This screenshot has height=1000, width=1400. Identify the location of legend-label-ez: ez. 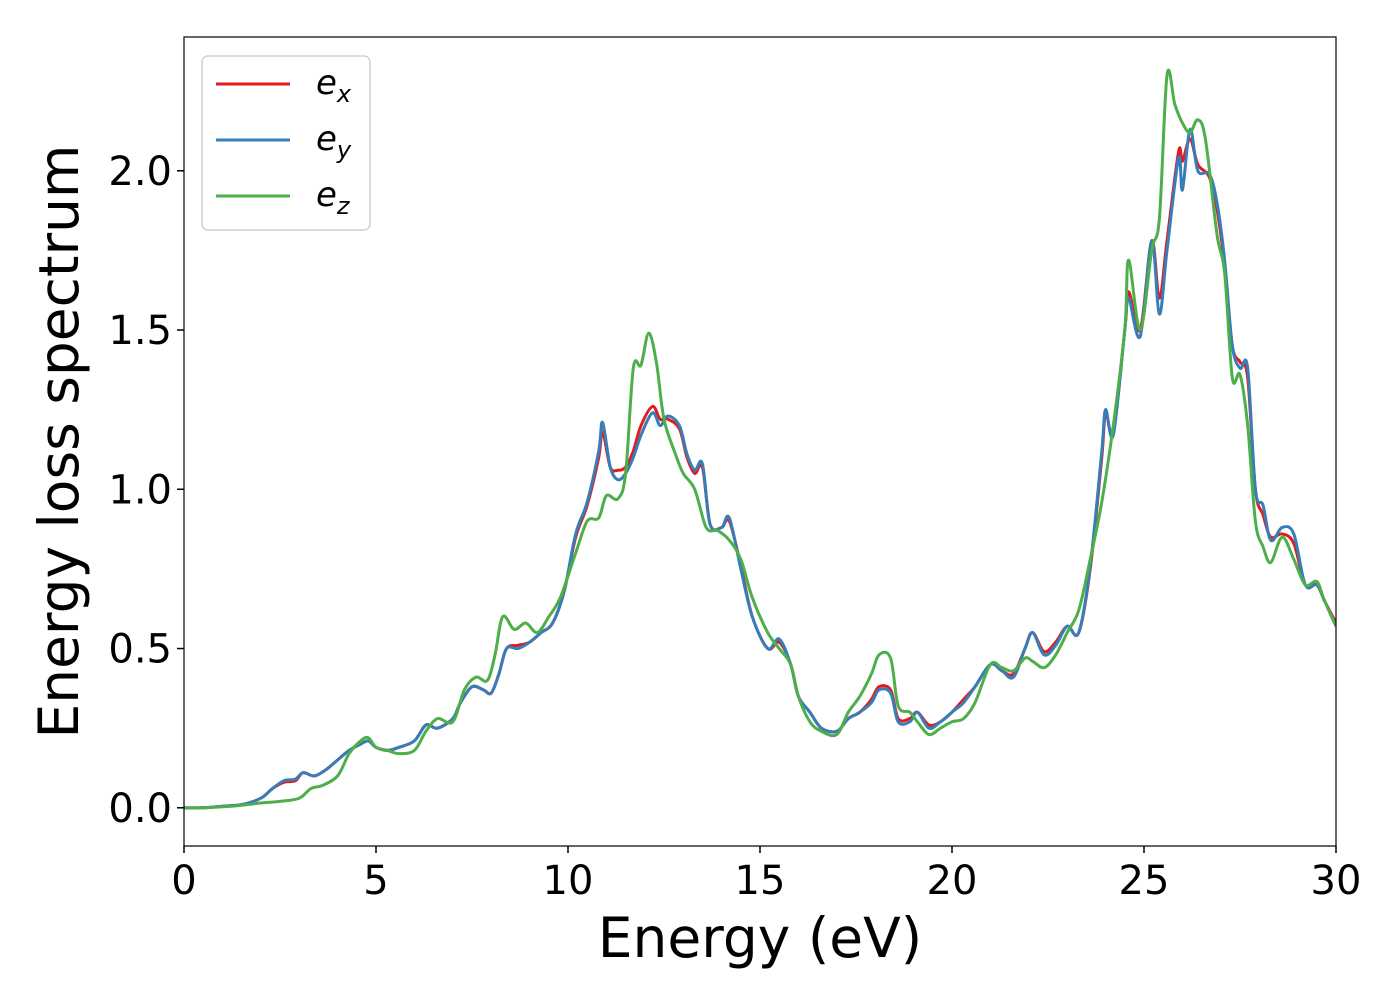
(333, 197).